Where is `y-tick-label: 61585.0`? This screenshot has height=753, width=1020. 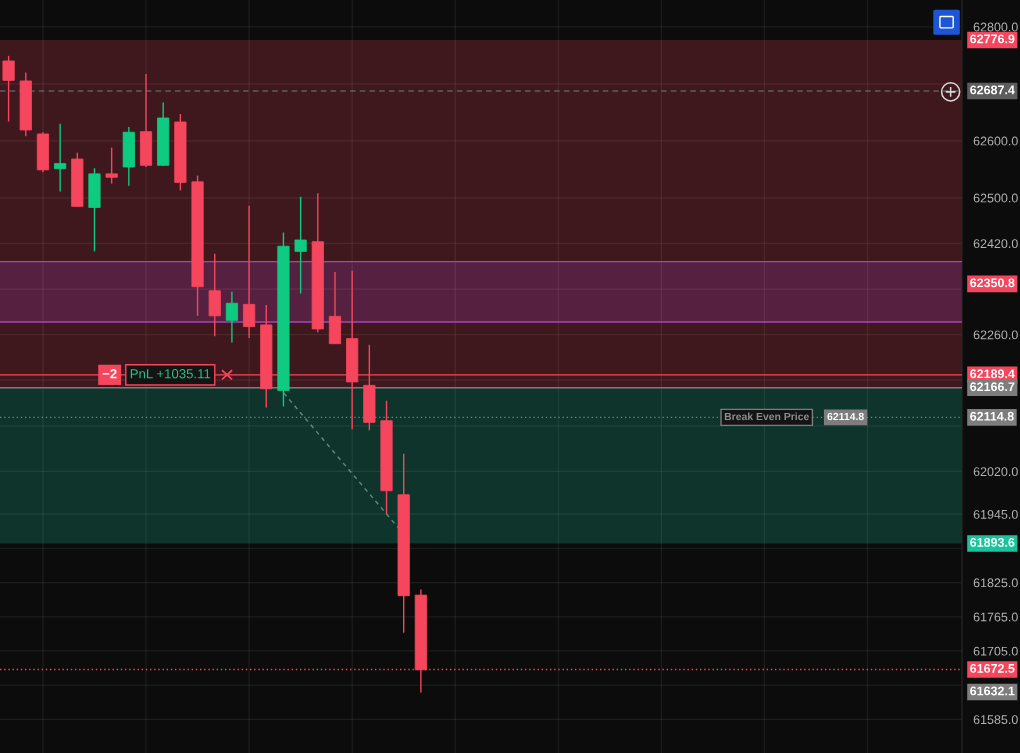 y-tick-label: 61585.0 is located at coordinates (995, 720).